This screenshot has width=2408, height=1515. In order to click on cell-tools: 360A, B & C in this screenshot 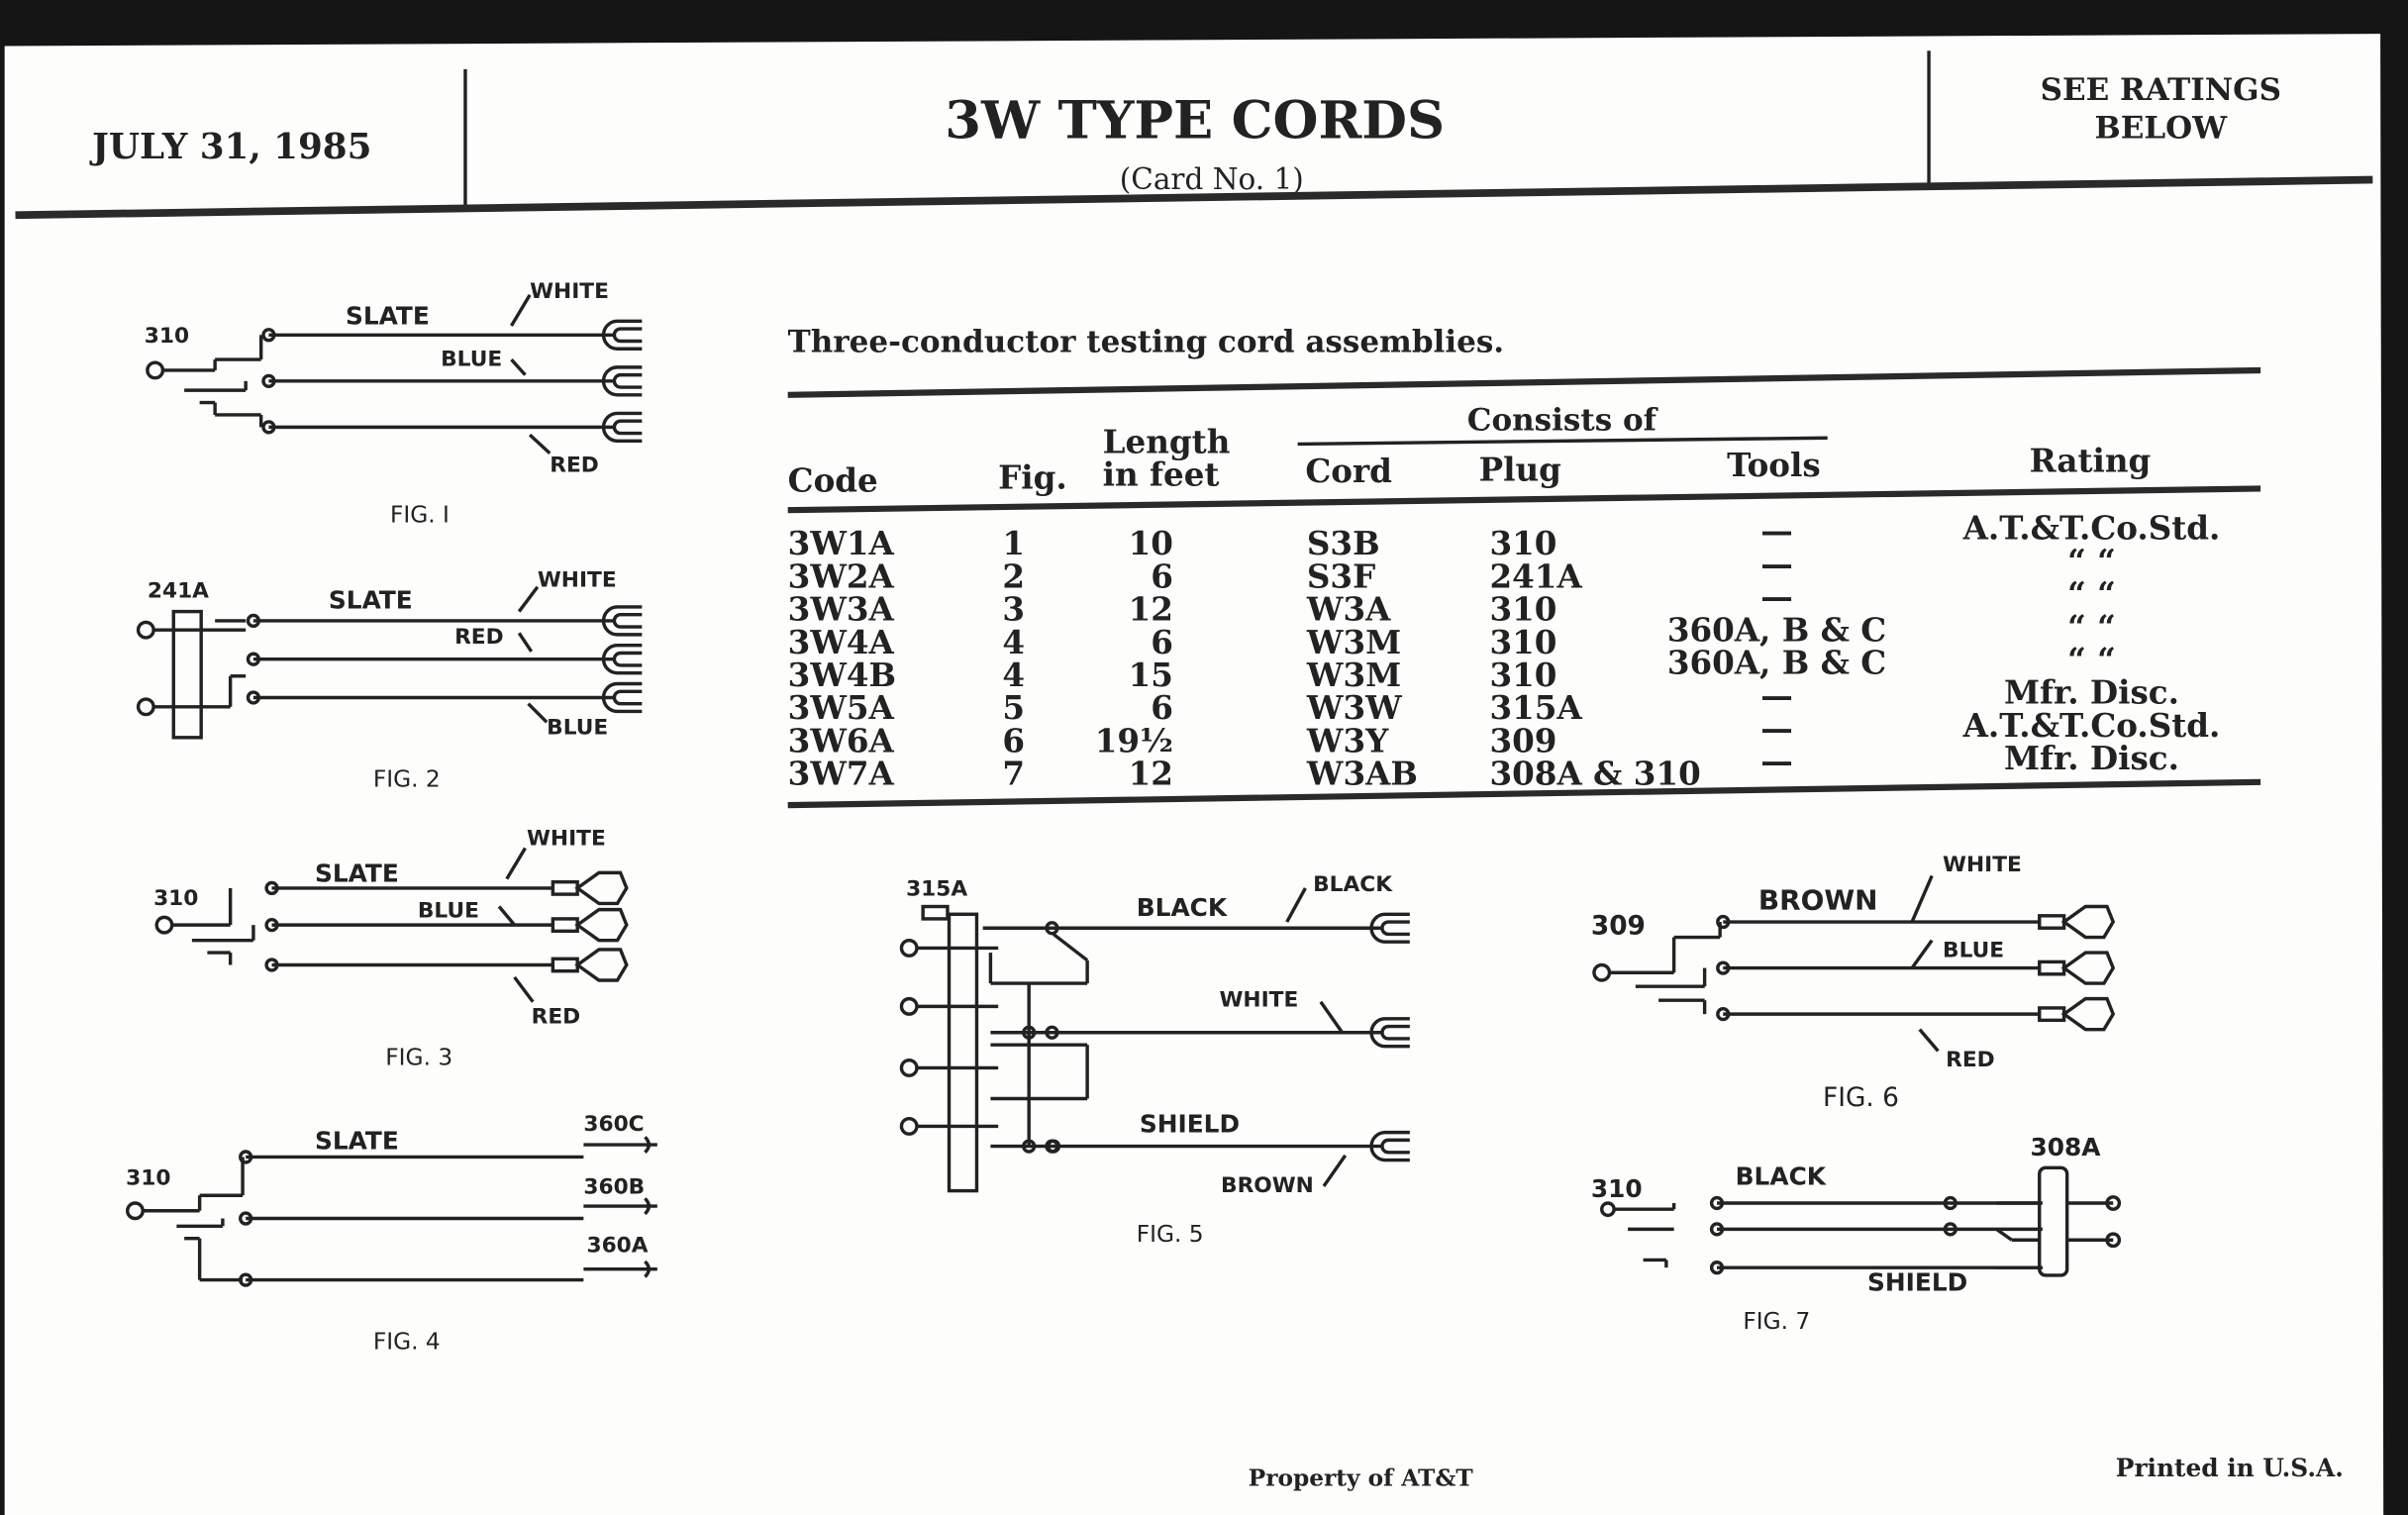, I will do `click(1776, 663)`.